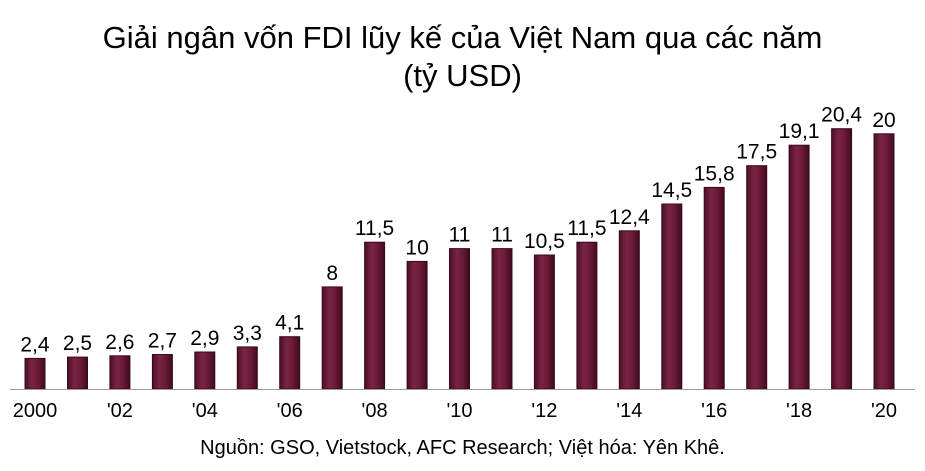 The image size is (925, 471). What do you see at coordinates (462, 75) in the screenshot?
I see `chart-subtitle-unit: (tỷ USD)` at bounding box center [462, 75].